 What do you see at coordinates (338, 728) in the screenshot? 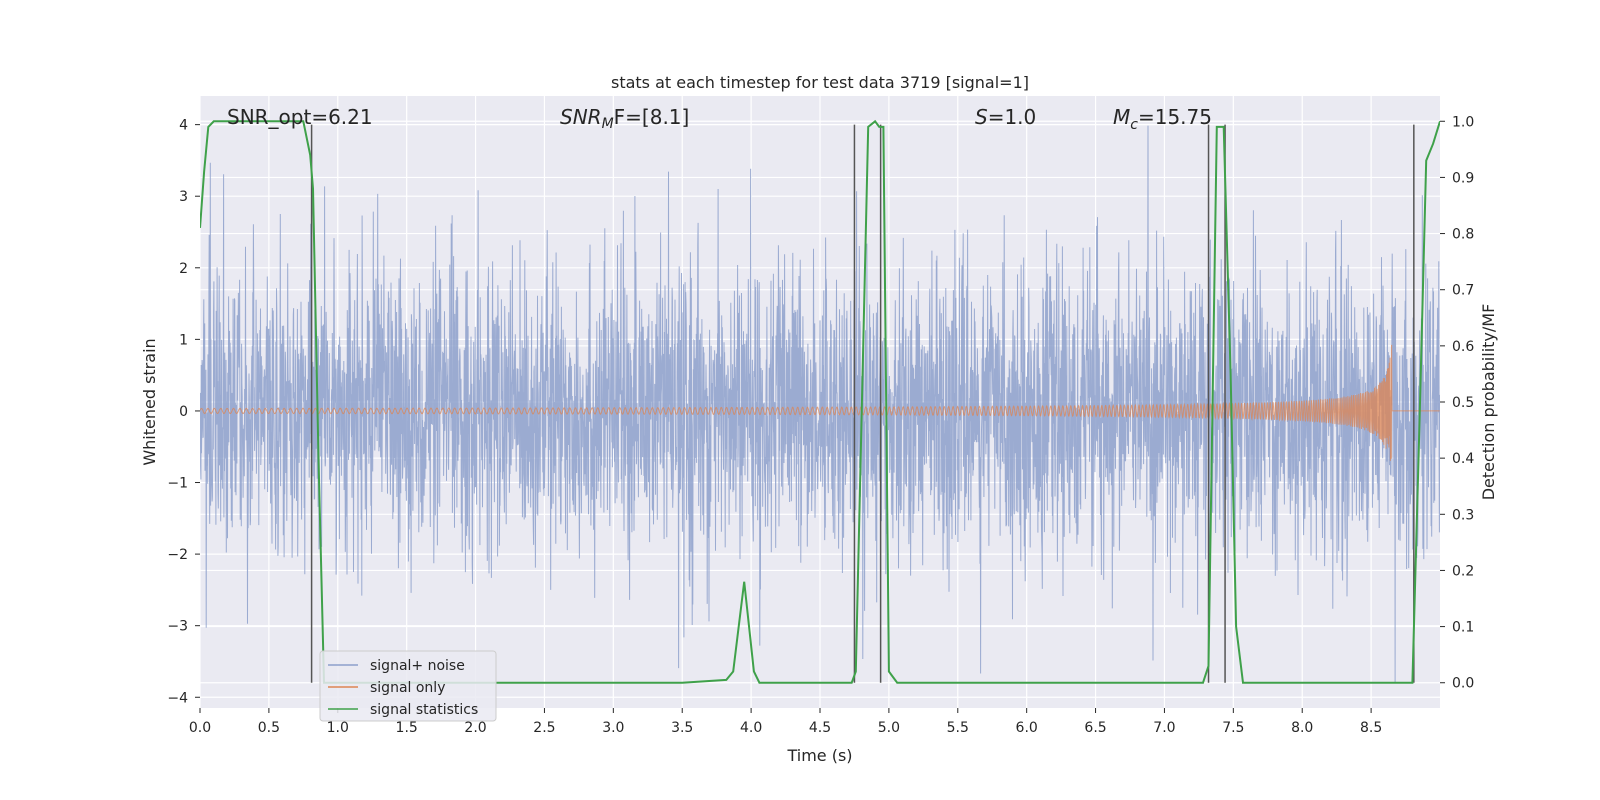
I see `x-tick-label: 1.0` at bounding box center [338, 728].